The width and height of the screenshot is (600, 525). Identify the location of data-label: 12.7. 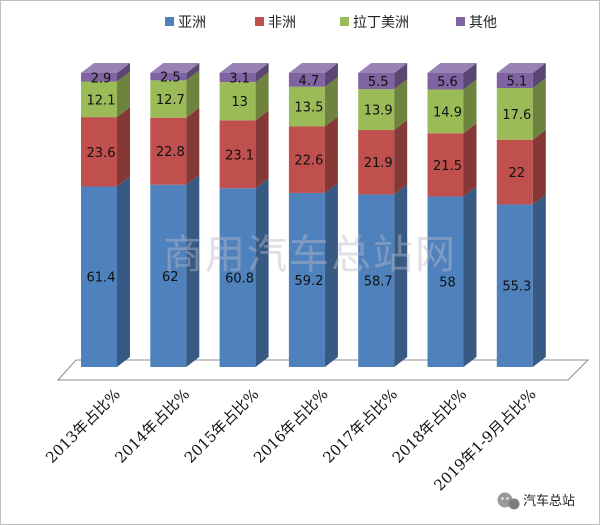
(170, 100).